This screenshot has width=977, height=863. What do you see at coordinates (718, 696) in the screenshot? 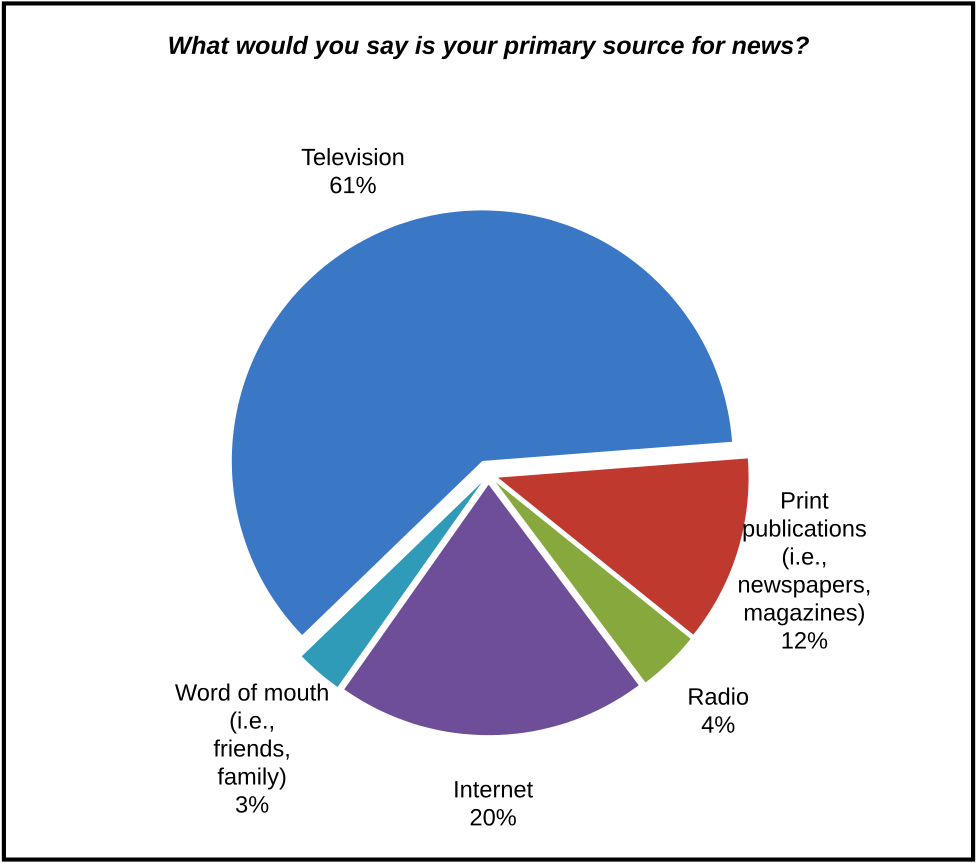
I see `slice-label: Radio` at bounding box center [718, 696].